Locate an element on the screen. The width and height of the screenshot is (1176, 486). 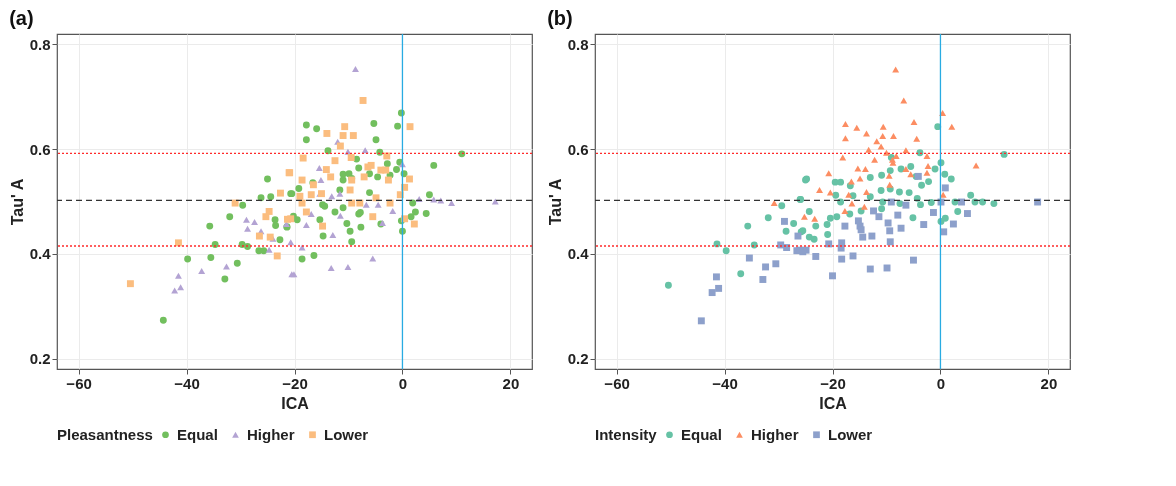
legend-title: Pleasantness is located at coordinates (105, 434).